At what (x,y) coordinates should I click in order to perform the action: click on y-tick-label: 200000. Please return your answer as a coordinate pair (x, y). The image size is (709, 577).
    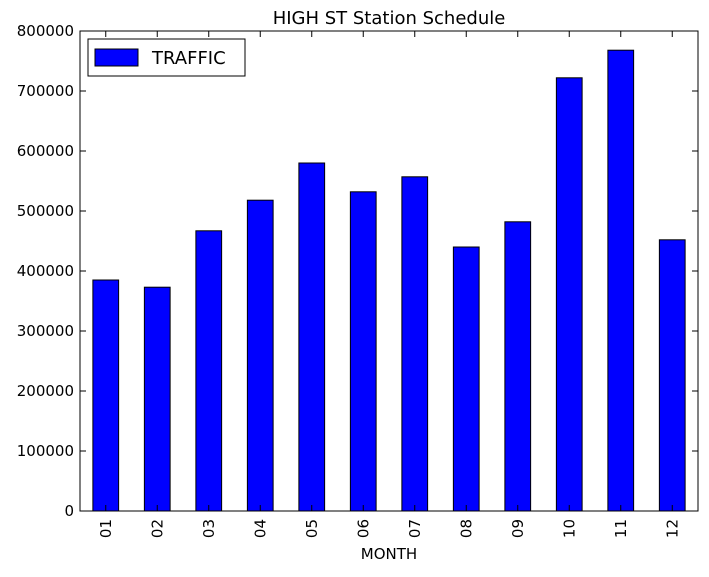
    Looking at the image, I should click on (45, 391).